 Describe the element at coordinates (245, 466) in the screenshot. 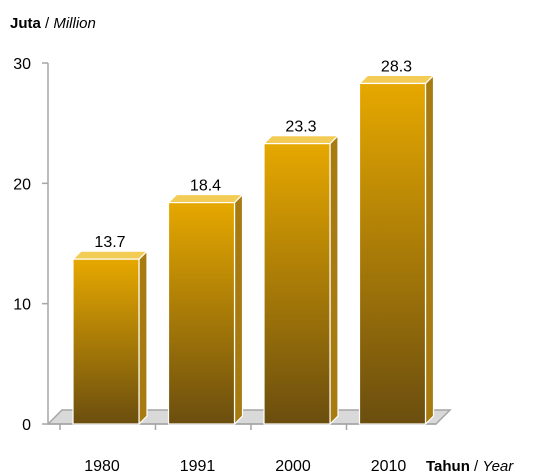

I see `x-tick-labels: 1980 1991 2000 2010` at that location.